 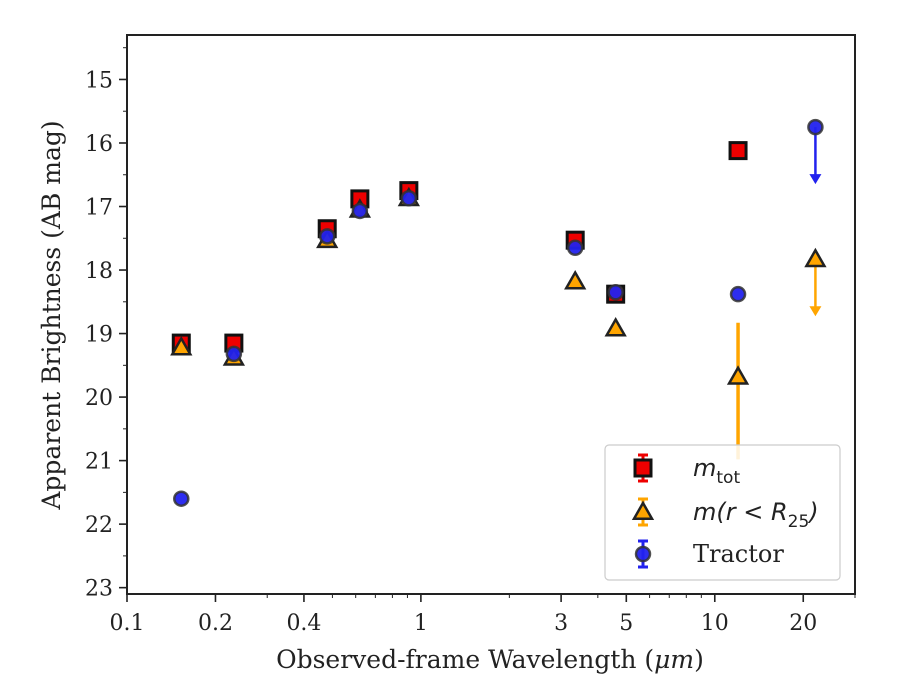 I want to click on legend-label-subscript: tot, so click(x=728, y=478).